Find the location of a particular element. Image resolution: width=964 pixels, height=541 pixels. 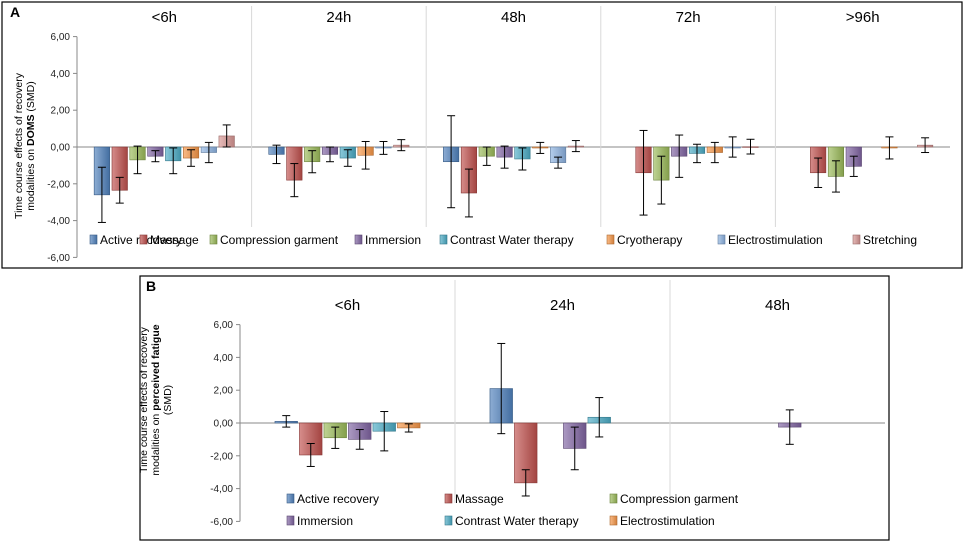

panel-letter: A is located at coordinates (15, 12).